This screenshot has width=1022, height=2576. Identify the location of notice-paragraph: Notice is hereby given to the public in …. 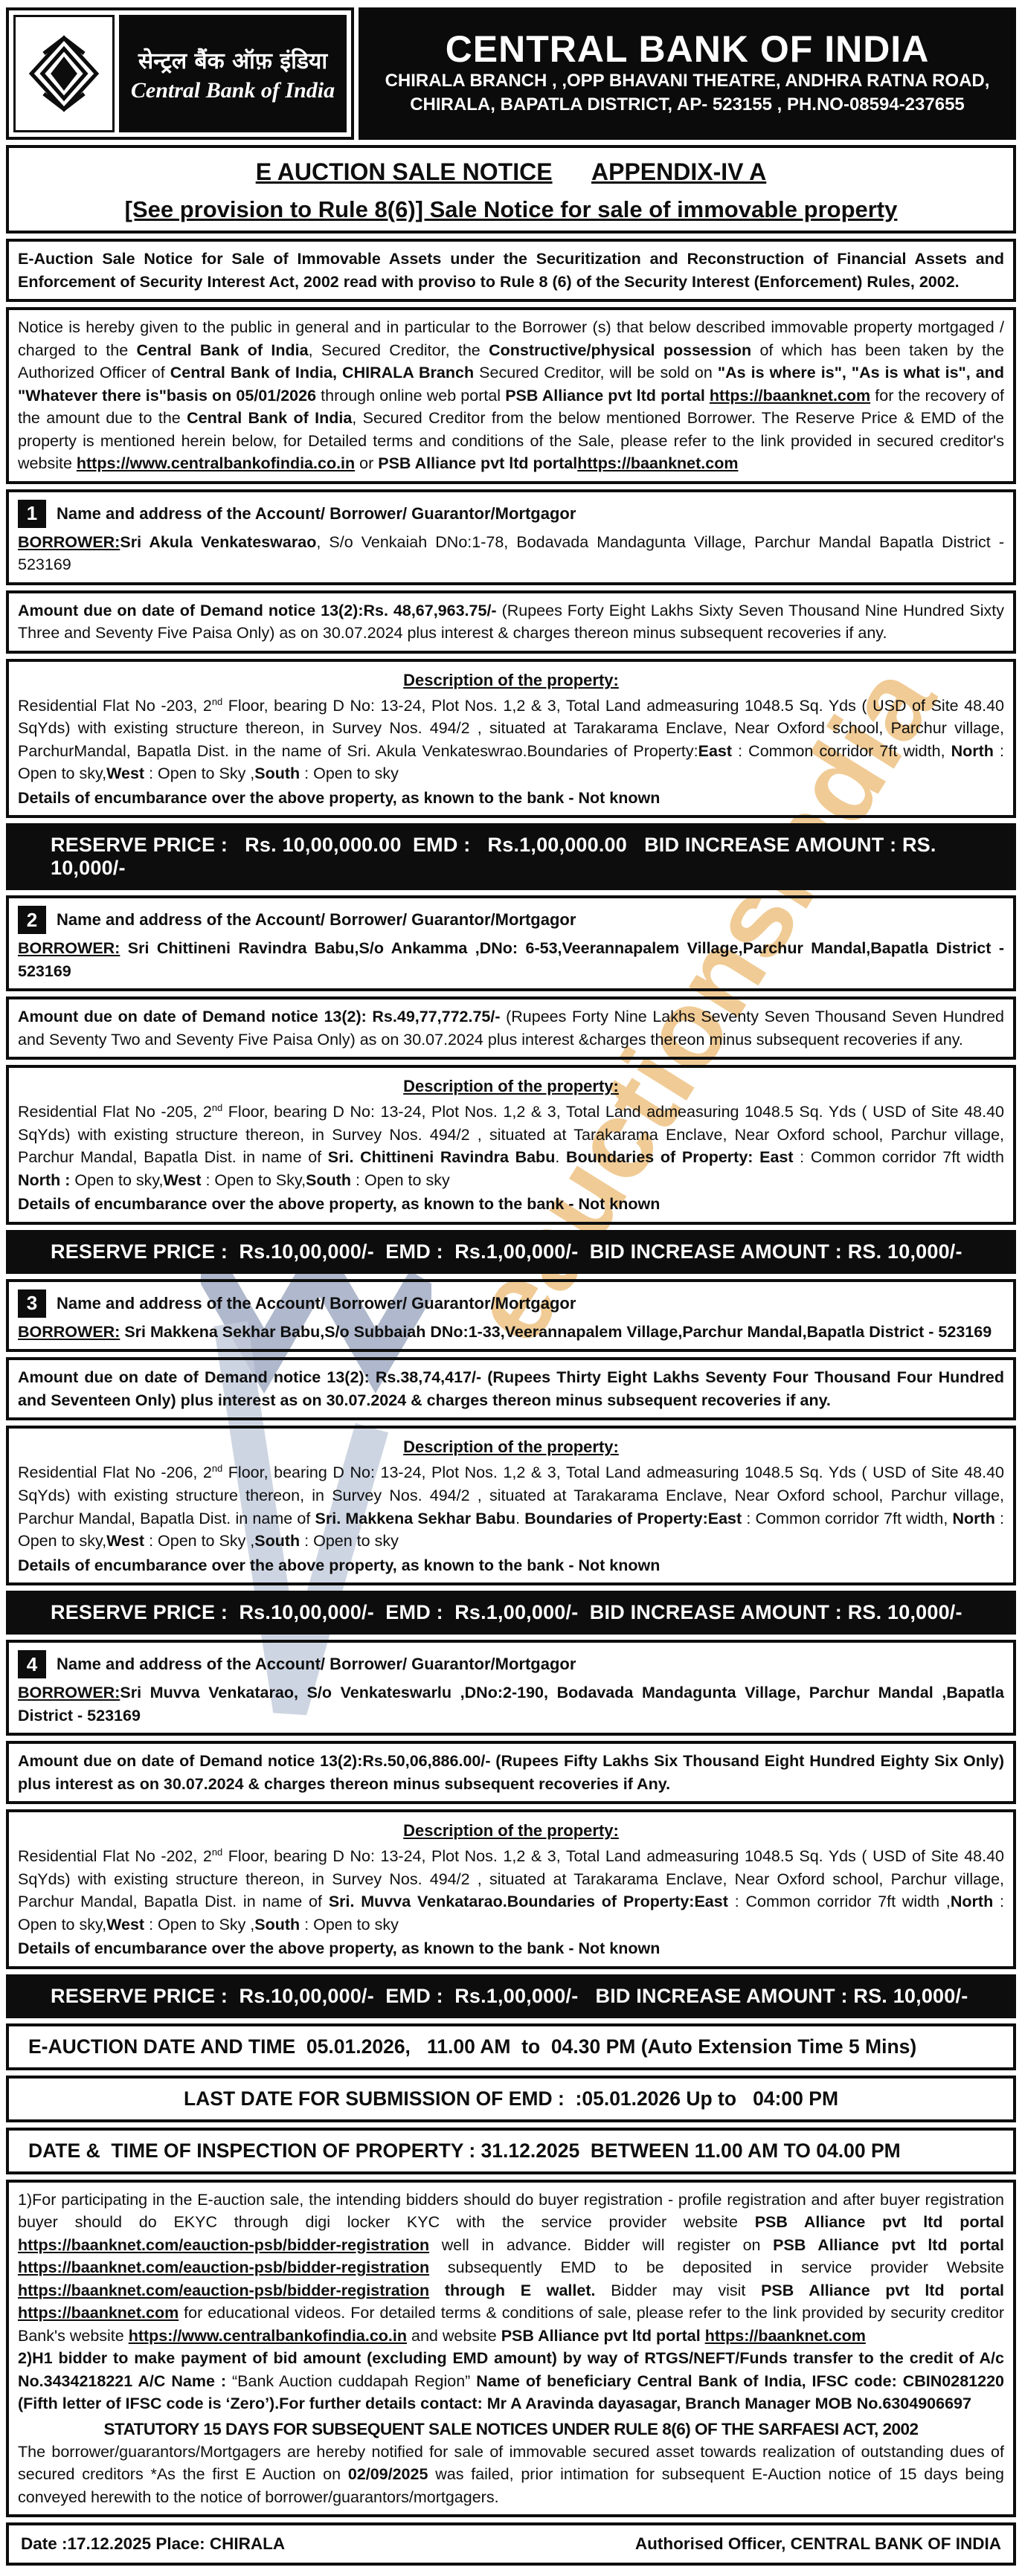
(511, 395).